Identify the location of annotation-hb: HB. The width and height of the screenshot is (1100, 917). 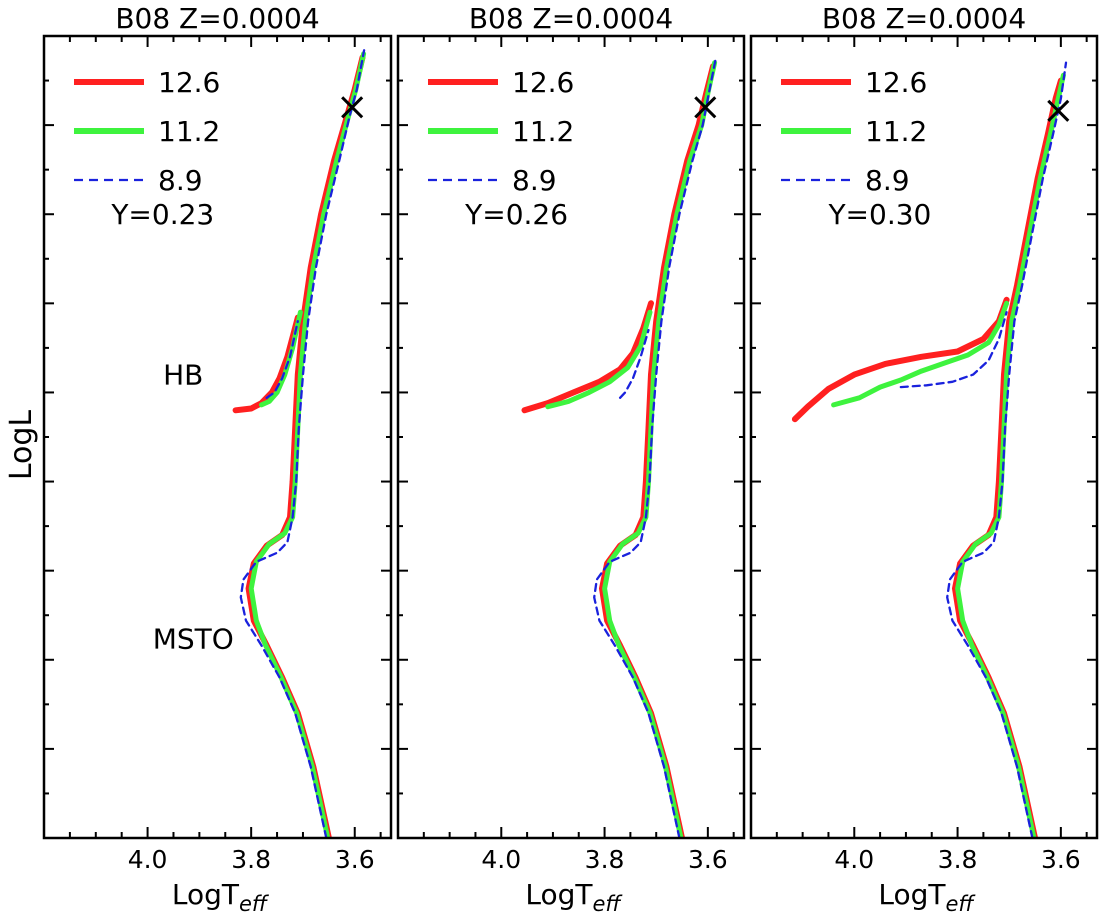
(183, 375).